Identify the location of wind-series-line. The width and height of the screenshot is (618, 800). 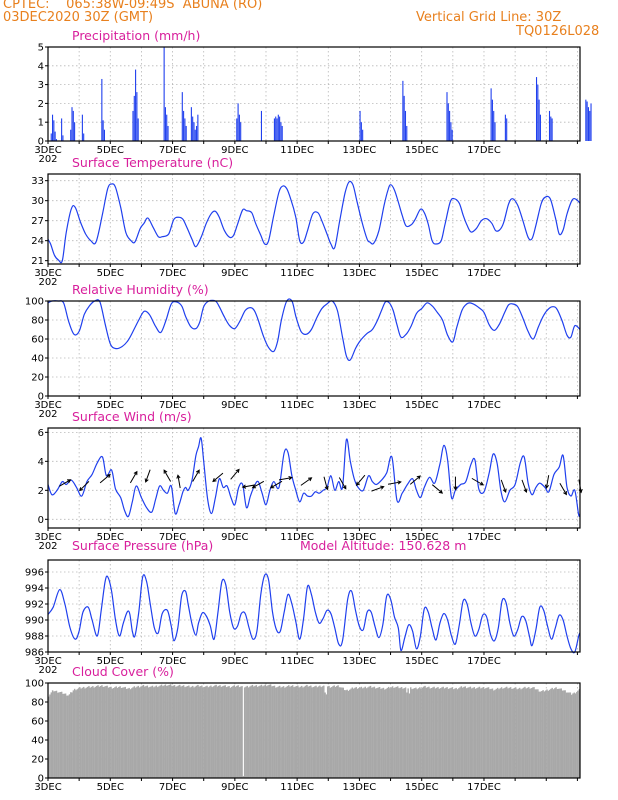
(314, 477).